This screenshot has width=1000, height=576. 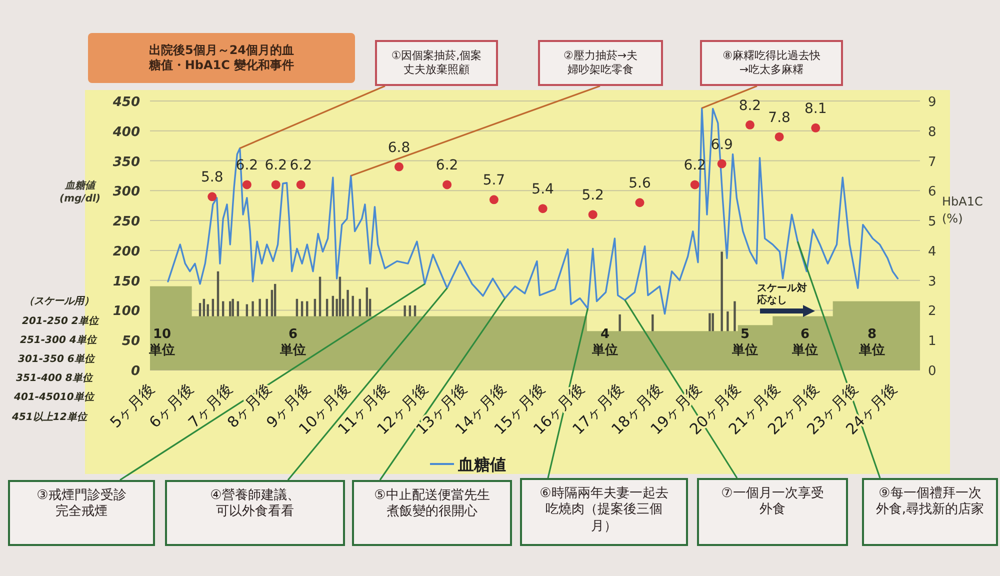 I want to click on y-tick-label: 100, so click(x=126, y=312).